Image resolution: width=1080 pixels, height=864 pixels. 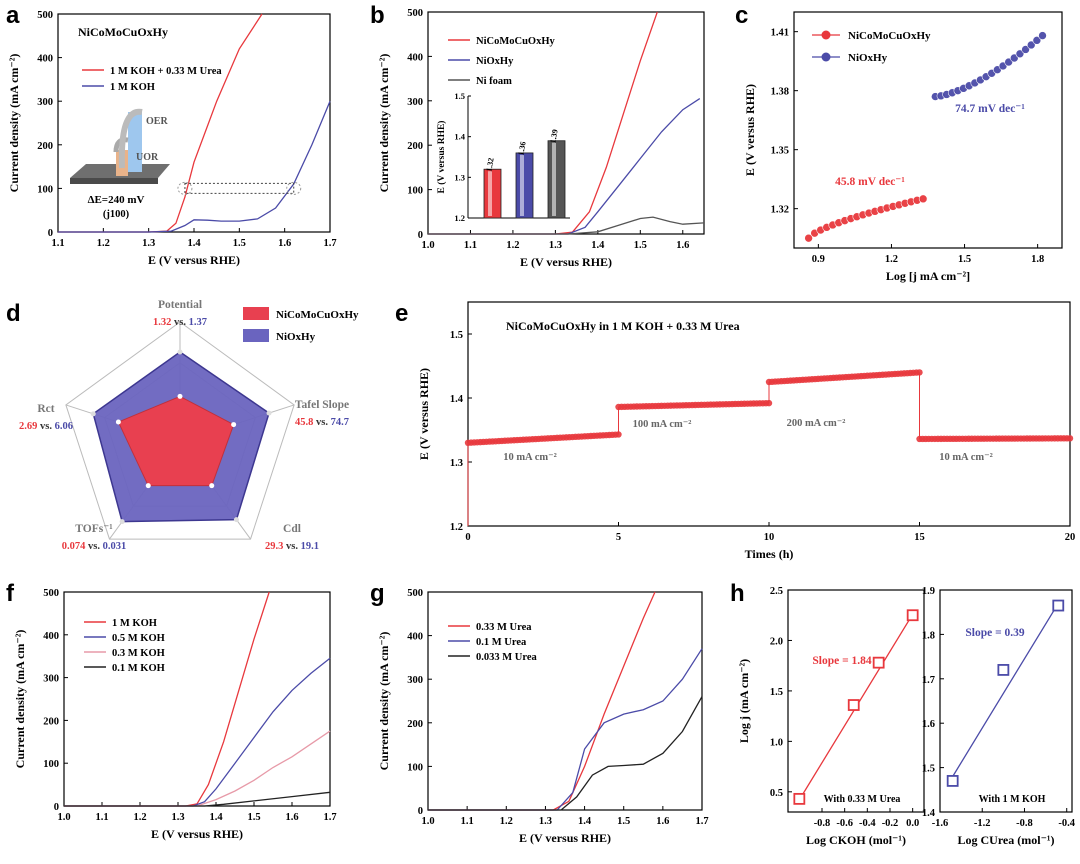 I want to click on a-title: NiCoMoCuOxHy, so click(x=123, y=32).